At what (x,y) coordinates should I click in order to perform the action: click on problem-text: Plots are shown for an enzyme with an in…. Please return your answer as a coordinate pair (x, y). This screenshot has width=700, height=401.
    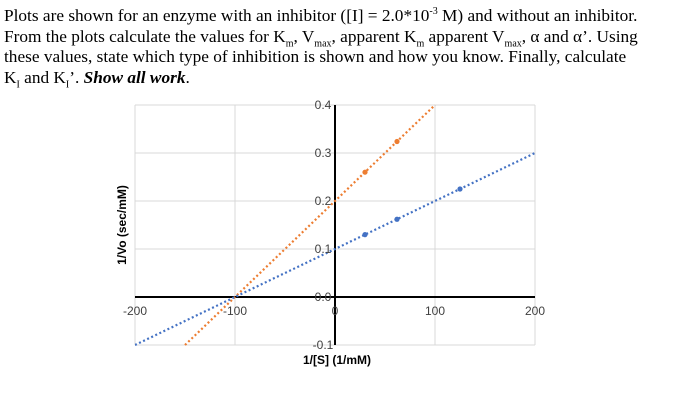
    Looking at the image, I should click on (217, 15).